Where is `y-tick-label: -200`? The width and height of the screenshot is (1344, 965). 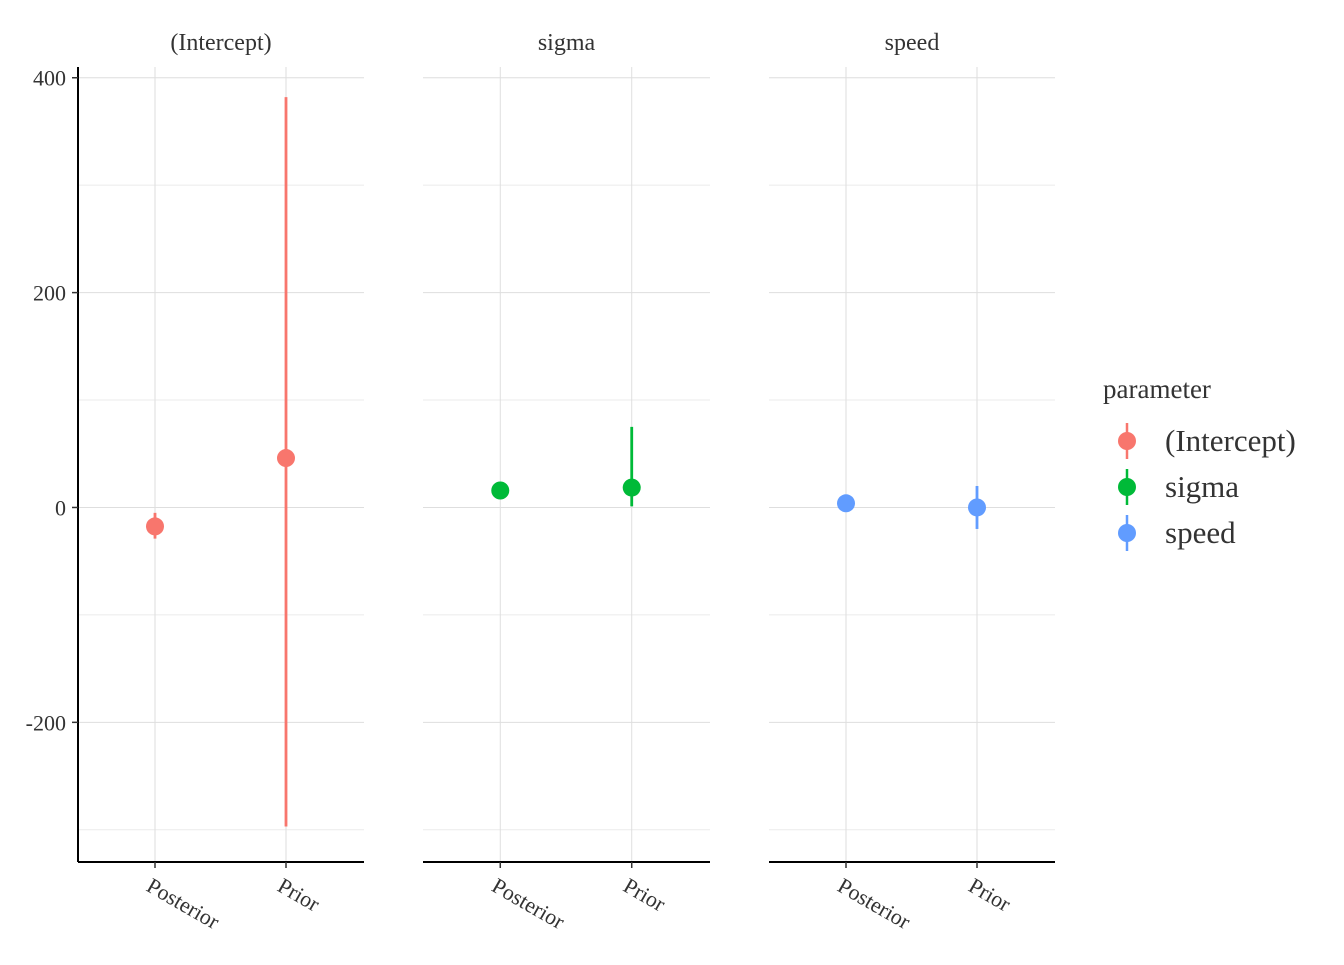
y-tick-label: -200 is located at coordinates (46, 722).